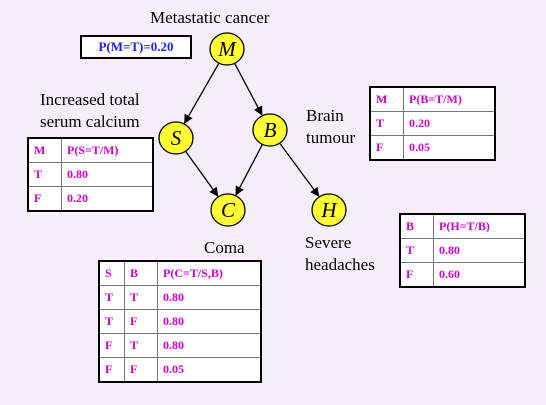 This screenshot has height=405, width=546. Describe the element at coordinates (479, 275) in the screenshot. I see `cpt-h-cell: 0.60` at that location.